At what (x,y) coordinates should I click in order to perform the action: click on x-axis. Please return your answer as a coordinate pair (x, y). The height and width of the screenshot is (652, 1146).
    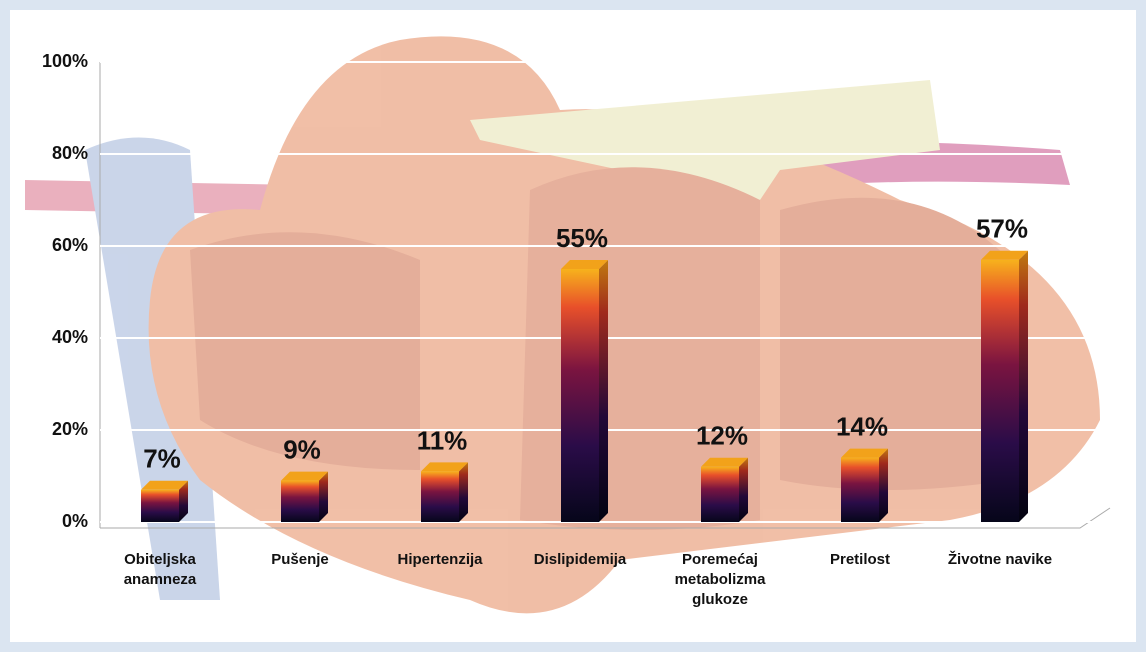
    Looking at the image, I should click on (605, 518).